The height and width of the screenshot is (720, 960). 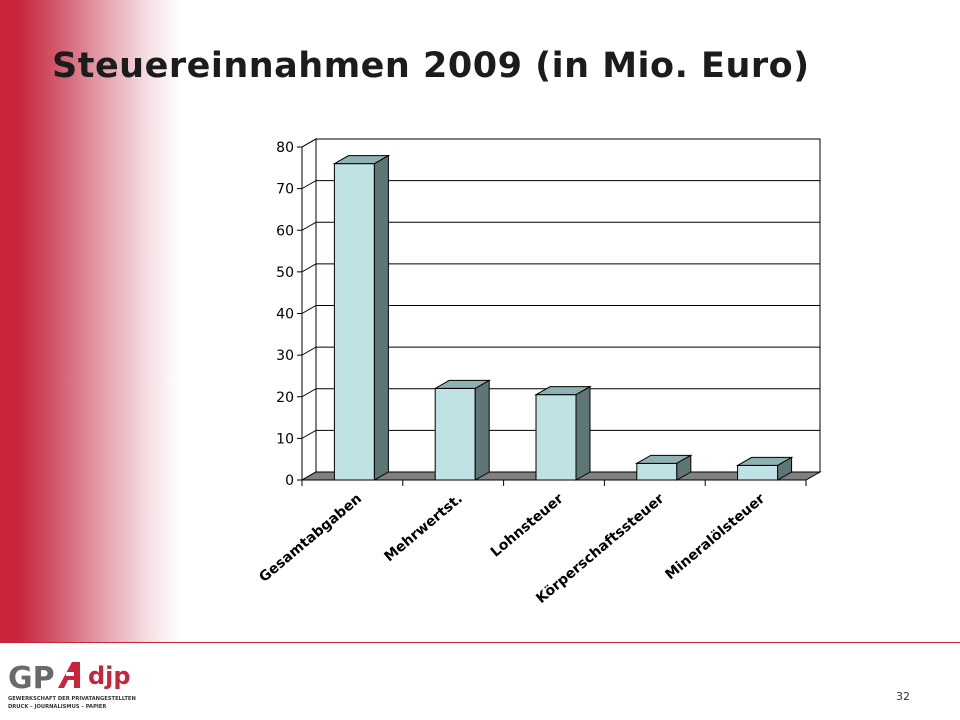 I want to click on bar-Mehrwertst., so click(x=455, y=434).